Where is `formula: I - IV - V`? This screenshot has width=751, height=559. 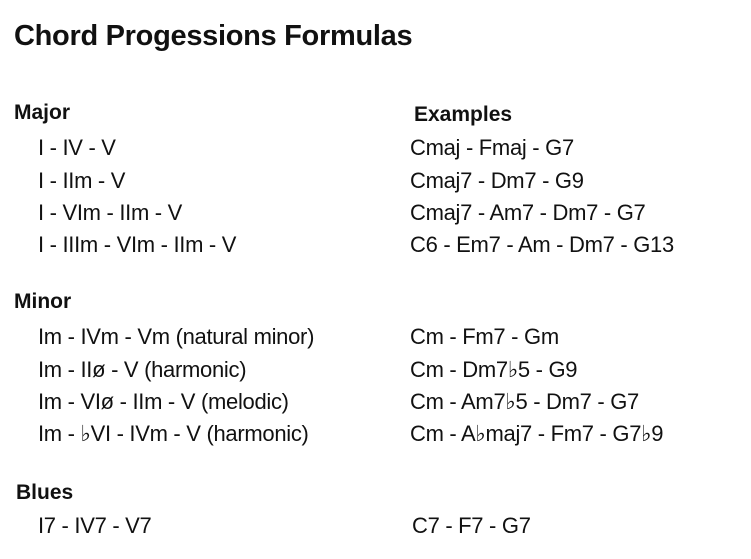
formula: I - IV - V is located at coordinates (77, 147).